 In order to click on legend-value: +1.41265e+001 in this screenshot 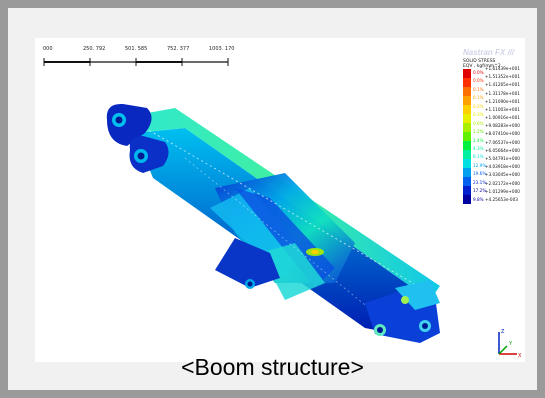, I will do `click(502, 85)`.